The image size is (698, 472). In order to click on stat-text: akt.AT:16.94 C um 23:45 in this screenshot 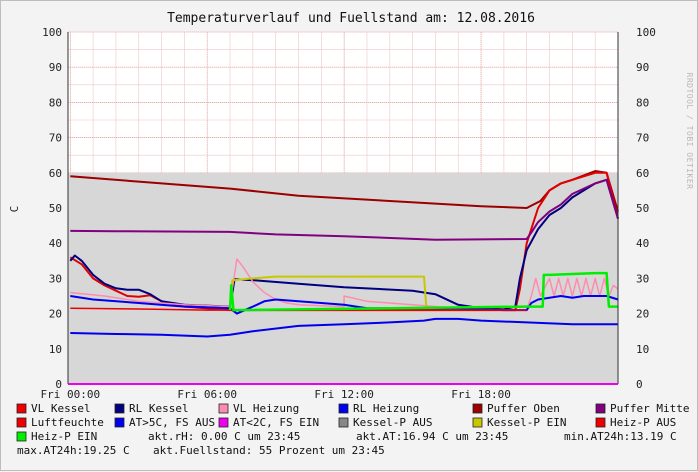, I will do `click(432, 436)`.